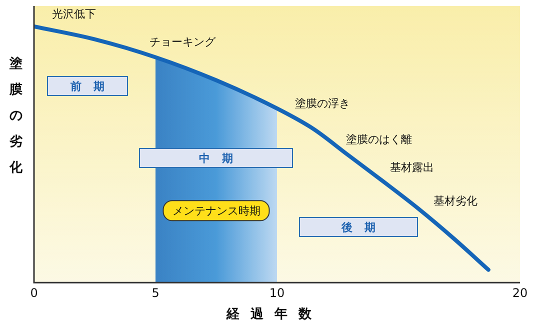 Image resolution: width=540 pixels, height=331 pixels. I want to click on annotation: 塗膜のはく離, so click(379, 139).